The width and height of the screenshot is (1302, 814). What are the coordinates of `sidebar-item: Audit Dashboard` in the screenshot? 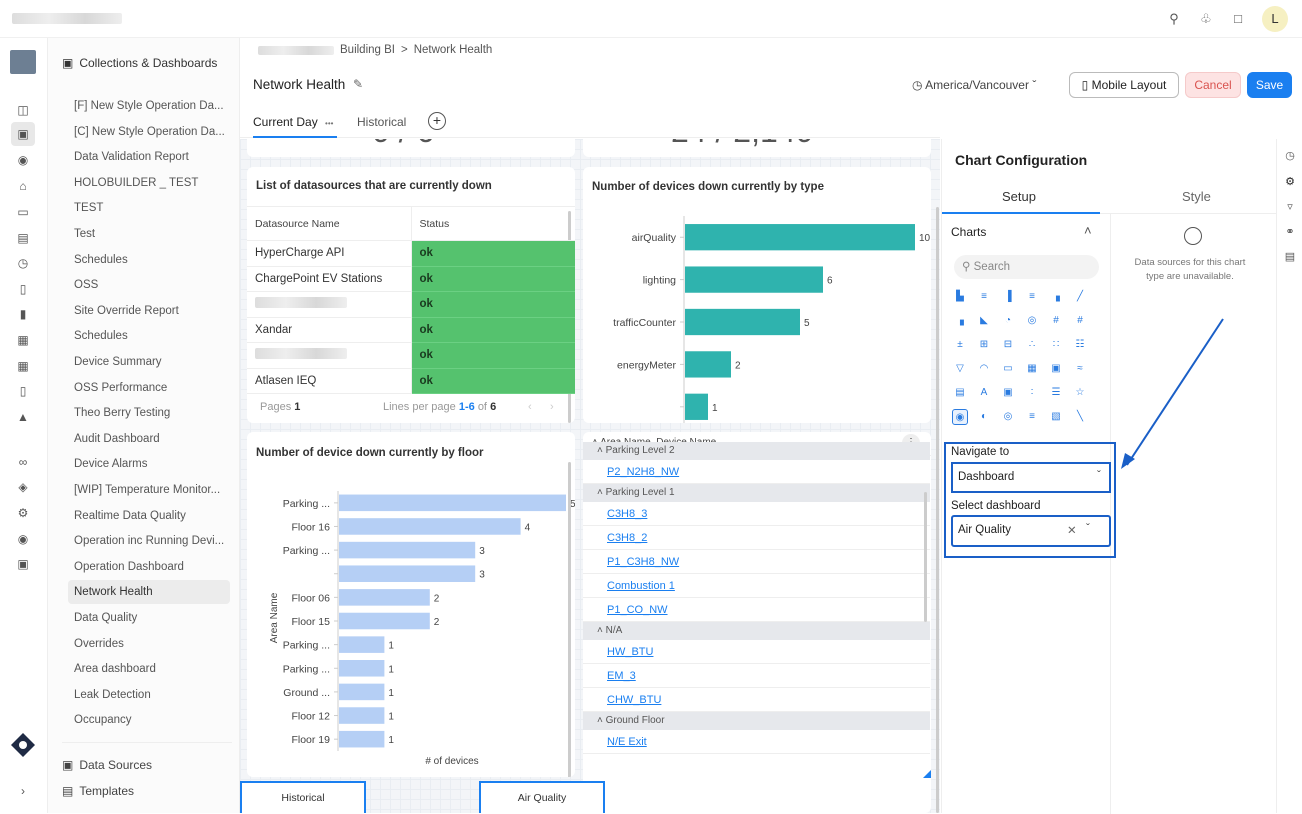 It's located at (117, 438).